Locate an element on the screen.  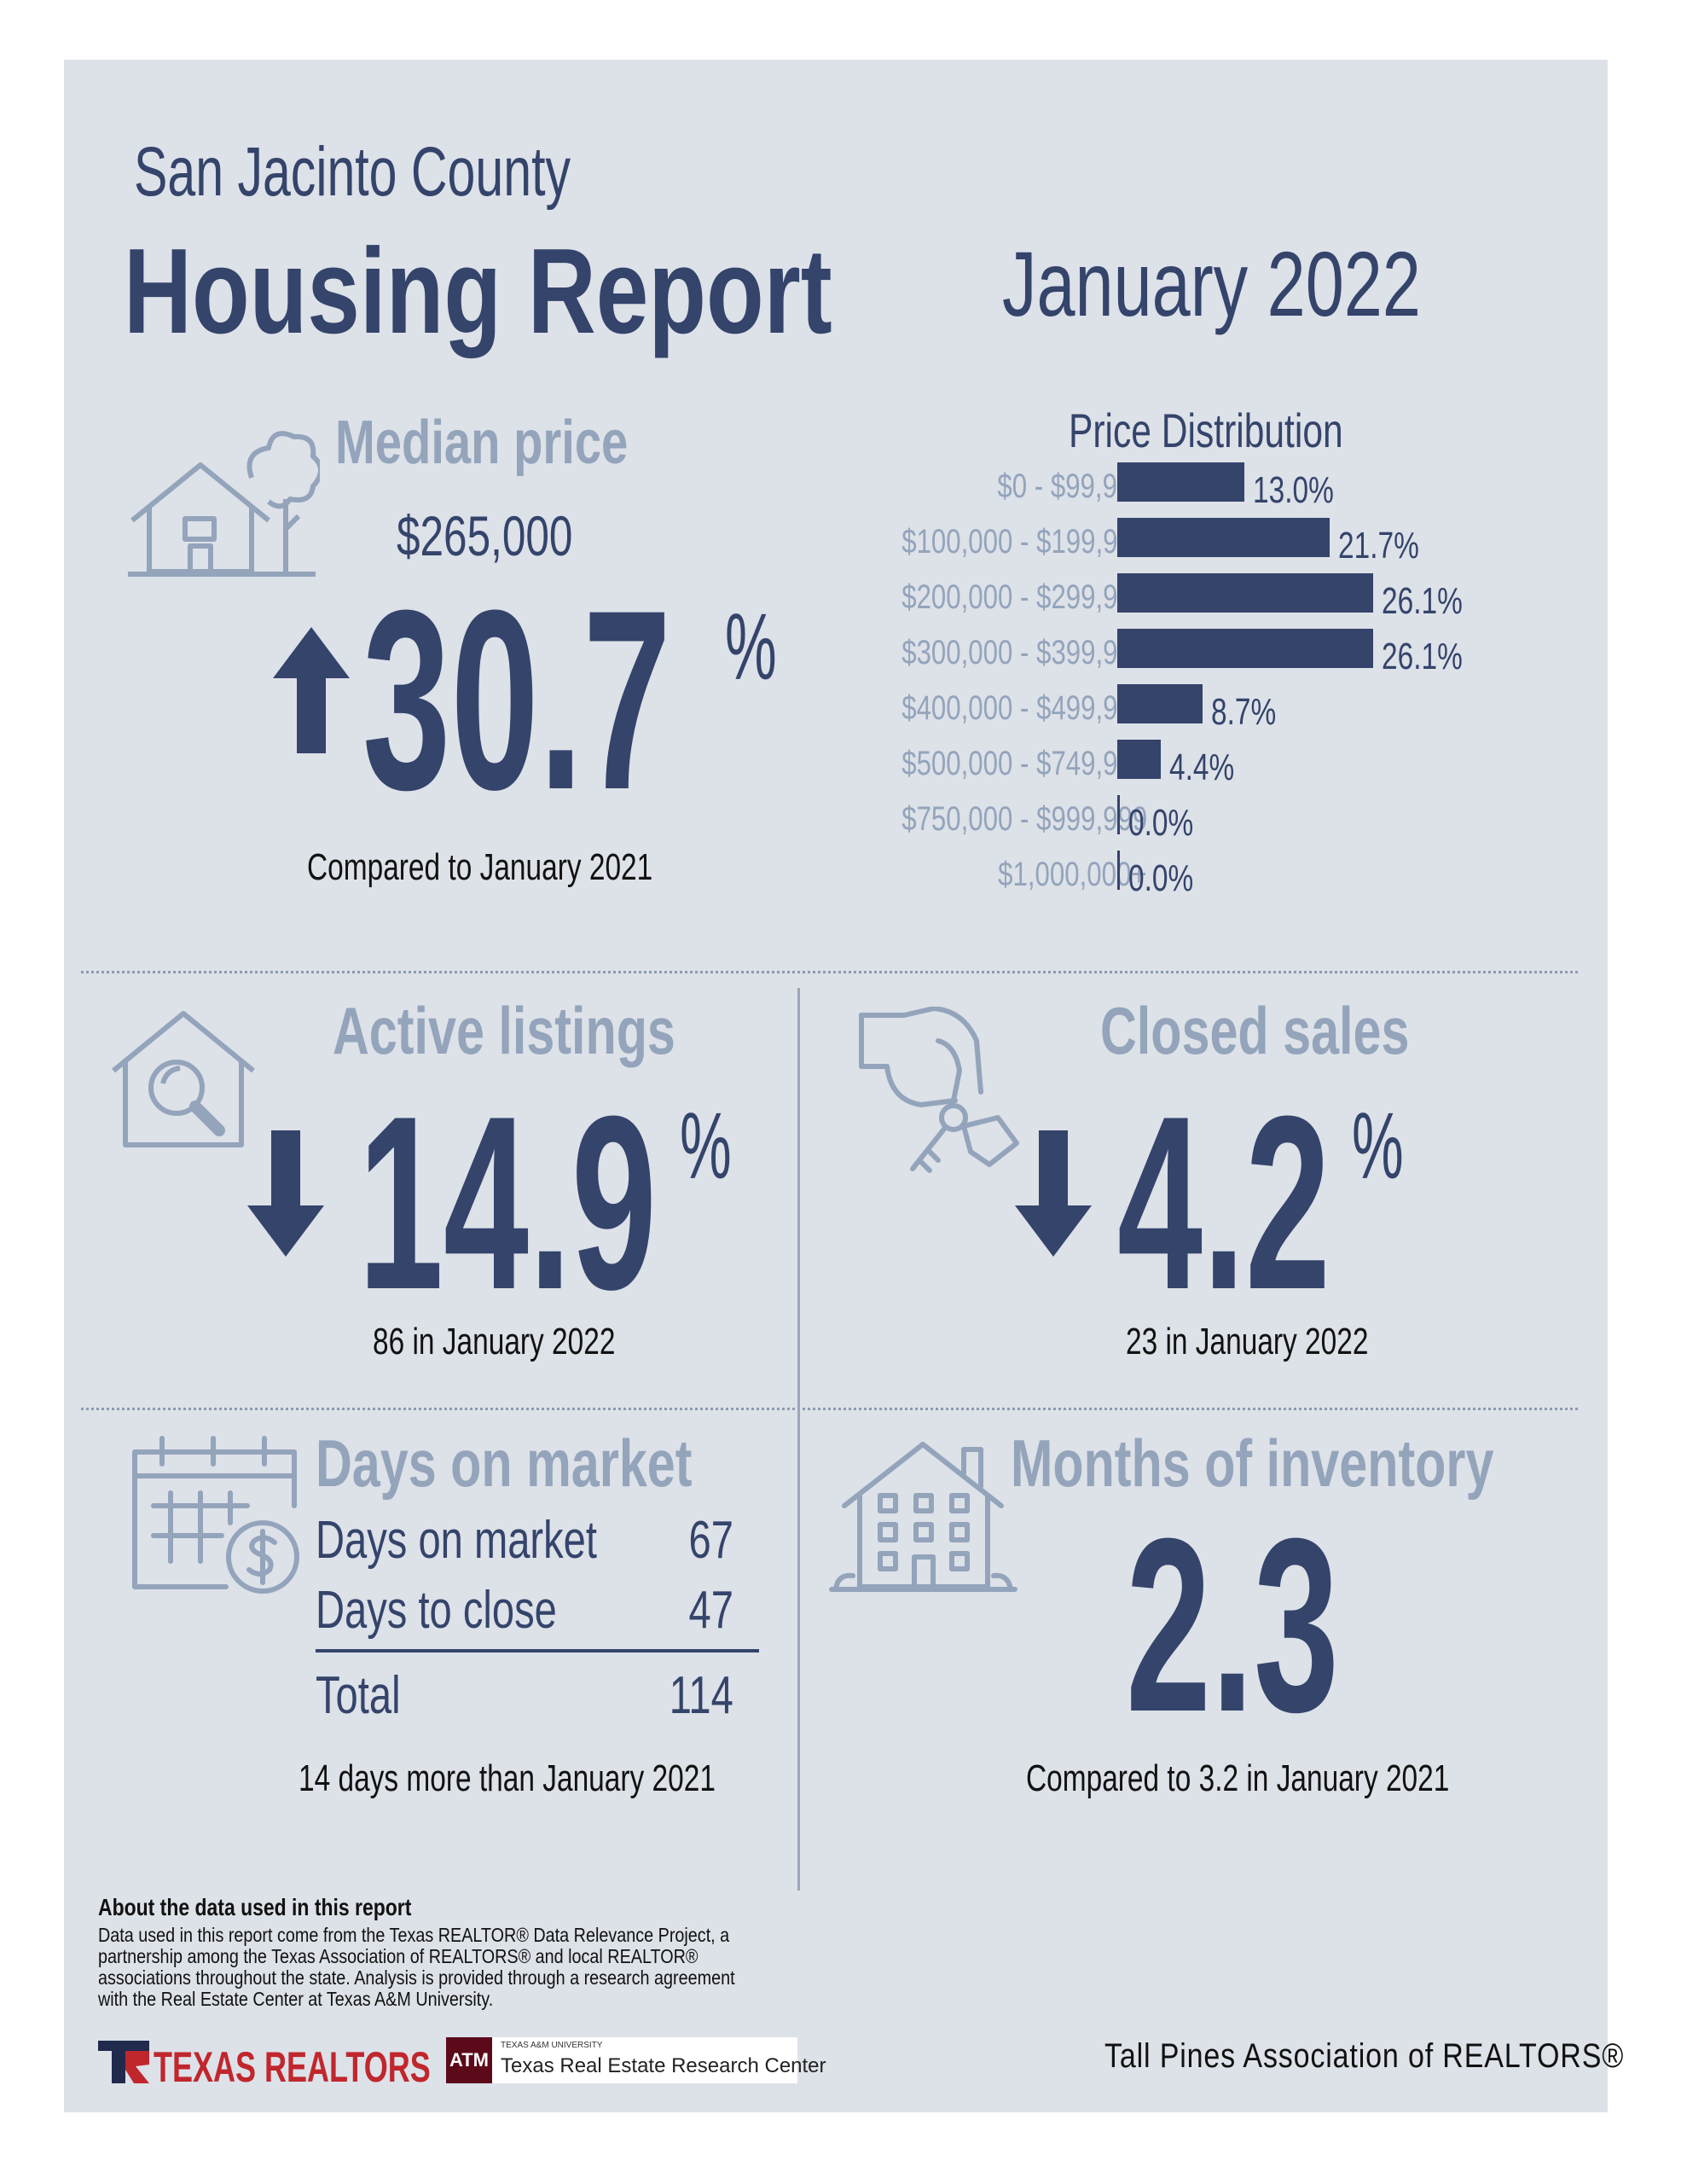
dom-value: 67 is located at coordinates (711, 1540).